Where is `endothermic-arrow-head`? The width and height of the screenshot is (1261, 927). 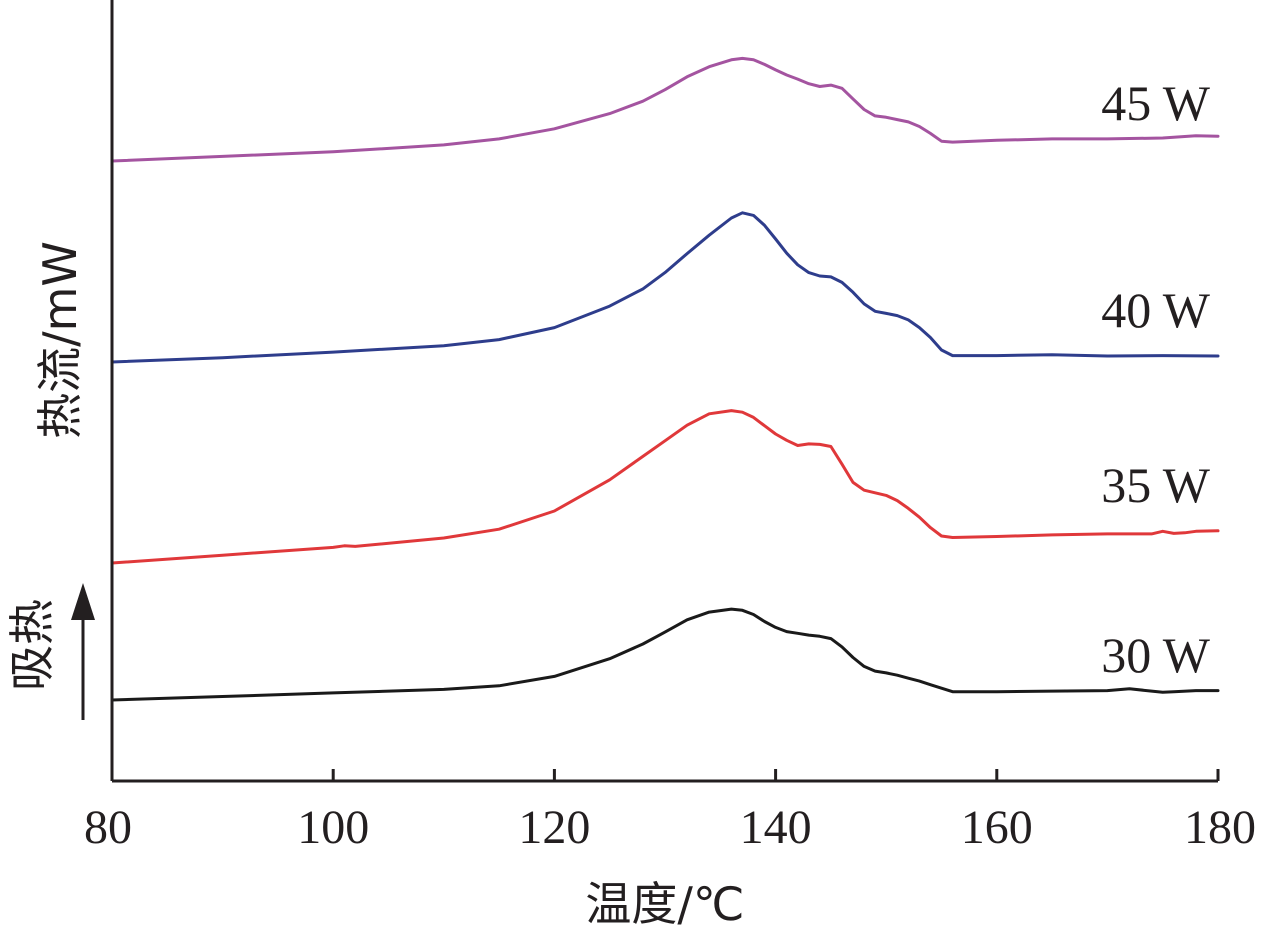
endothermic-arrow-head is located at coordinates (83, 601).